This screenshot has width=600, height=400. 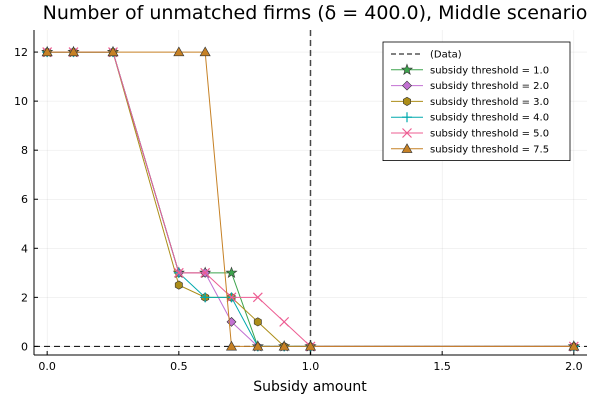 What do you see at coordinates (489, 118) in the screenshot?
I see `legend-label: subsidy threshold = 4.0` at bounding box center [489, 118].